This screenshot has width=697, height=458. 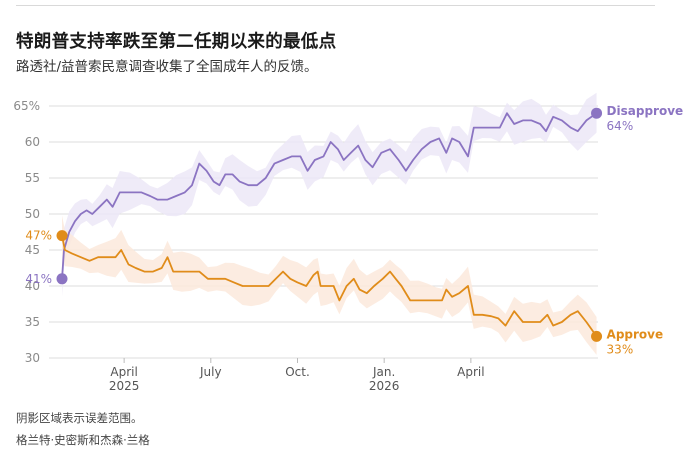 I want to click on end-point-approve, so click(x=597, y=336).